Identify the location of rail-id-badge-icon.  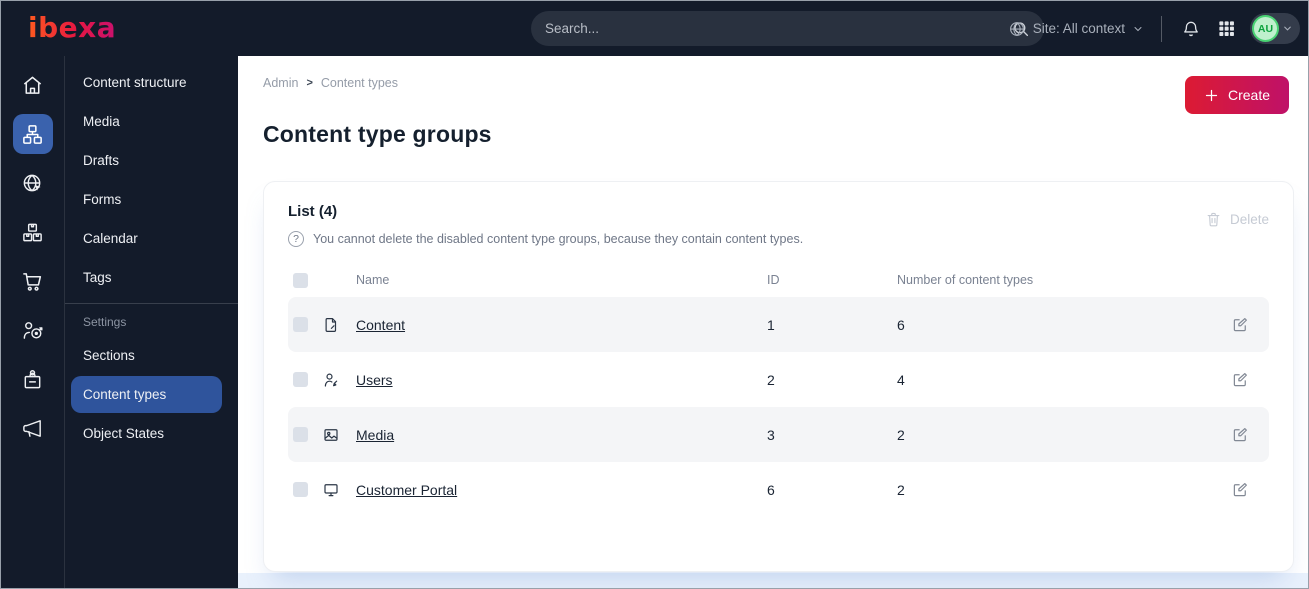
(33, 379).